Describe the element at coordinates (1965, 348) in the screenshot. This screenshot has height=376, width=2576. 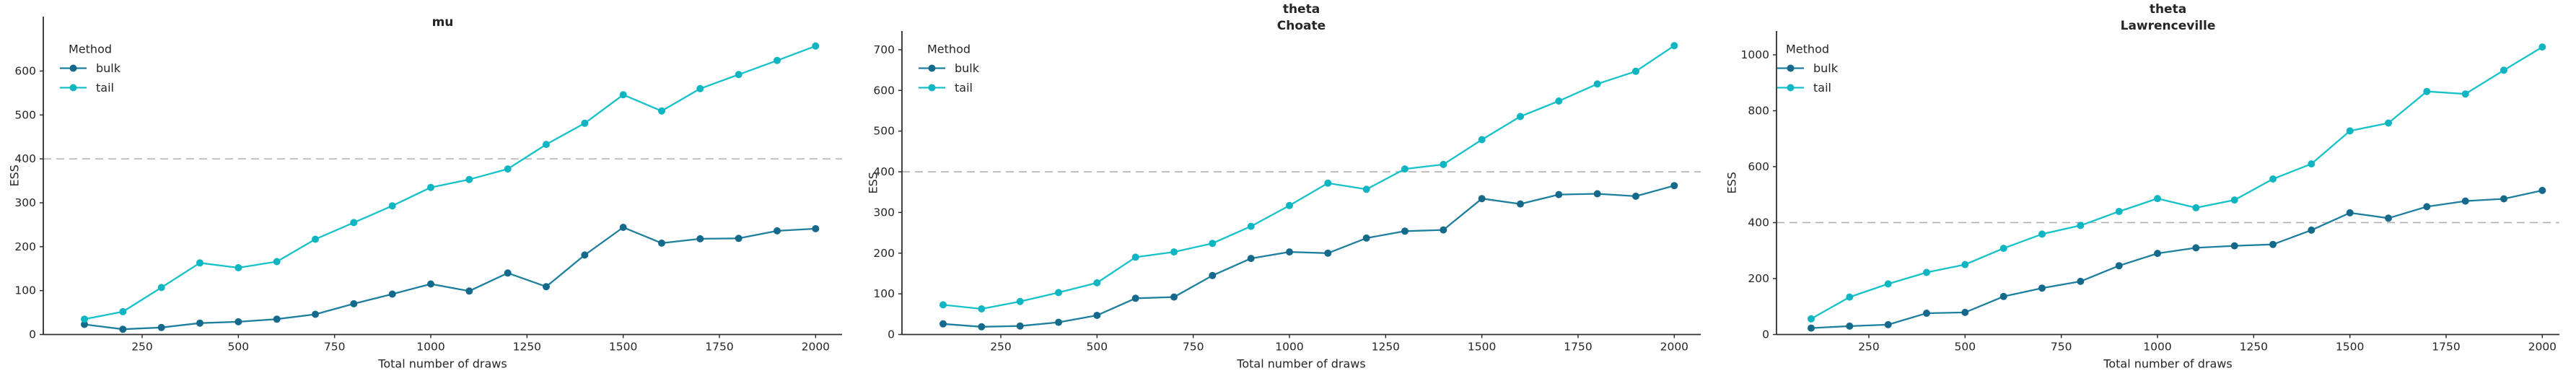
I see `x-tick-label: 500` at that location.